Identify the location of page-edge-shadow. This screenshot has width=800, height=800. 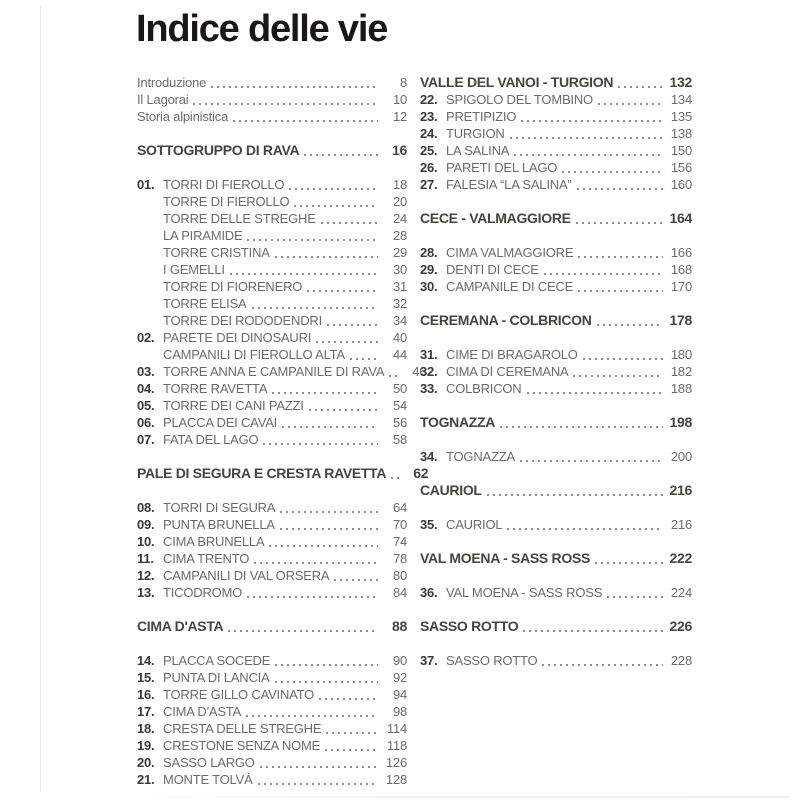
(455, 797).